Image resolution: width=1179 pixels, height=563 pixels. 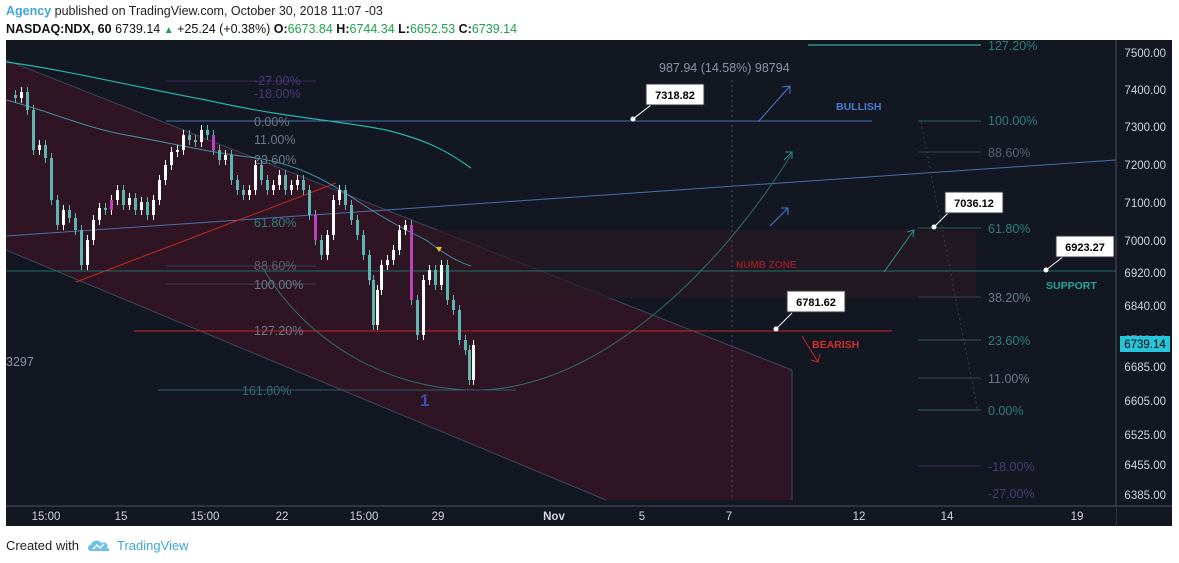 I want to click on symbol-label: NASDAQ:NDX, 60, so click(x=59, y=29).